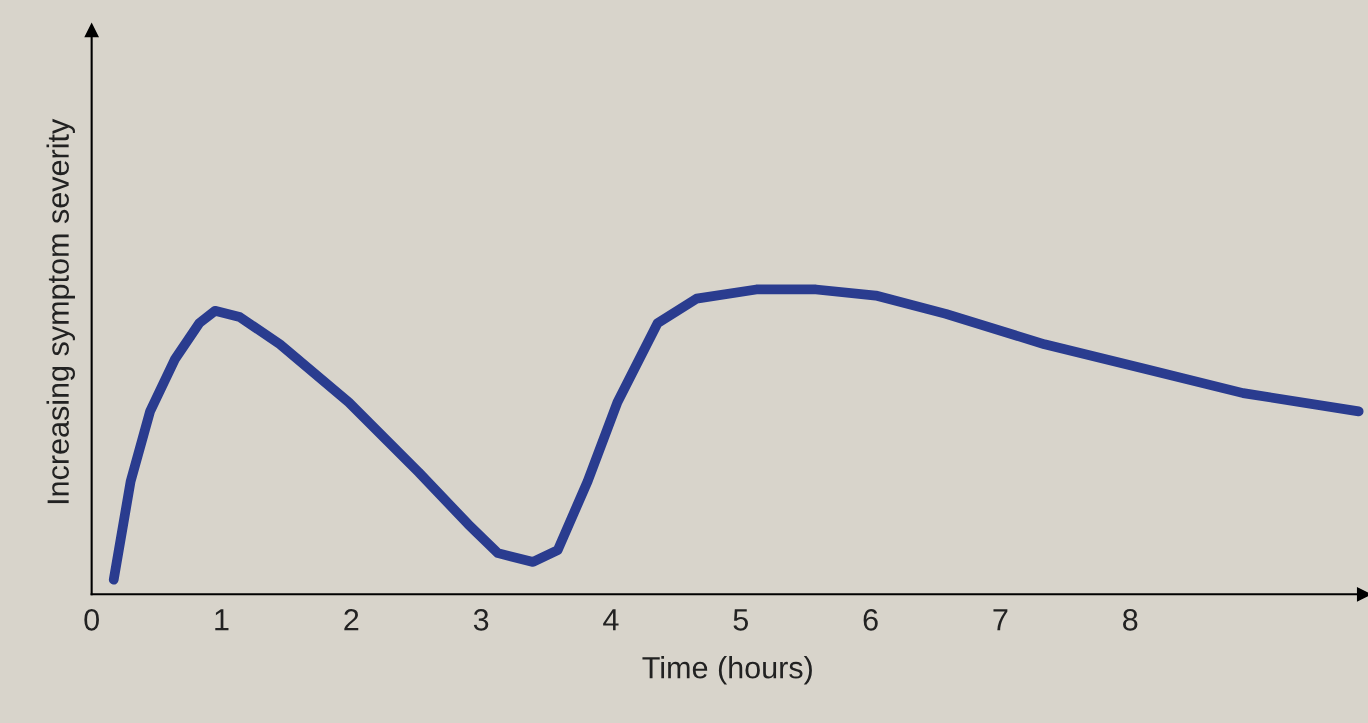 Image resolution: width=1368 pixels, height=723 pixels. What do you see at coordinates (1130, 620) in the screenshot?
I see `x-tick-label: 8` at bounding box center [1130, 620].